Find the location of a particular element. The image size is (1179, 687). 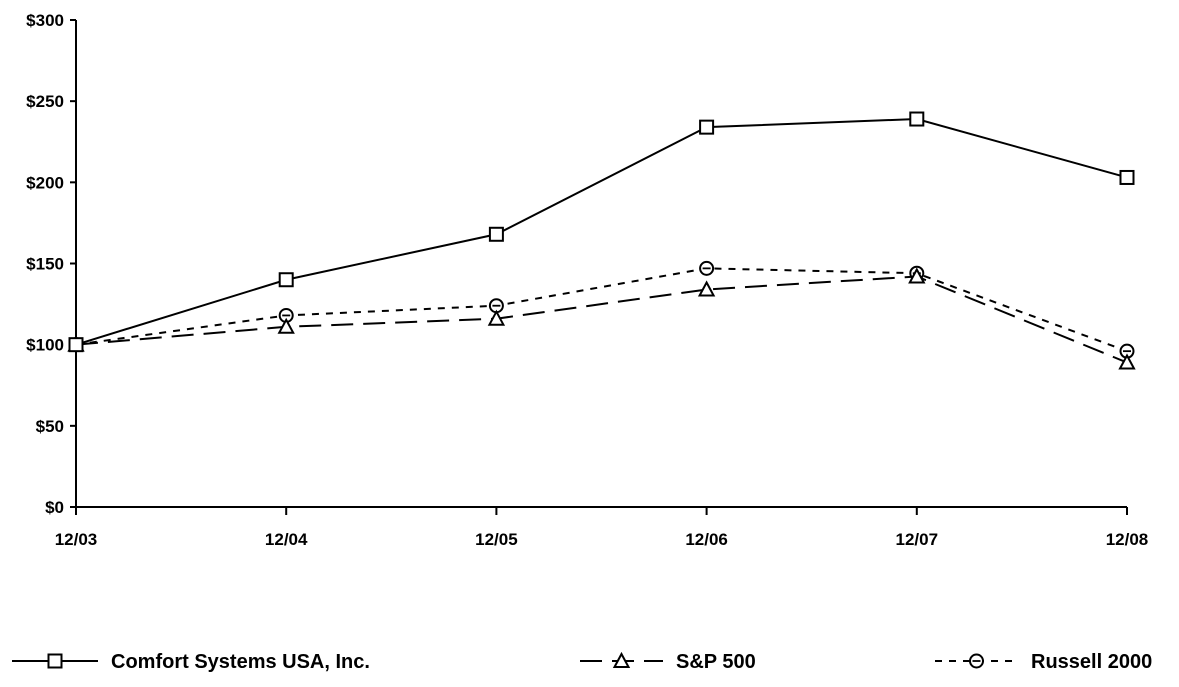

y-tick-label: $300 is located at coordinates (45, 20).